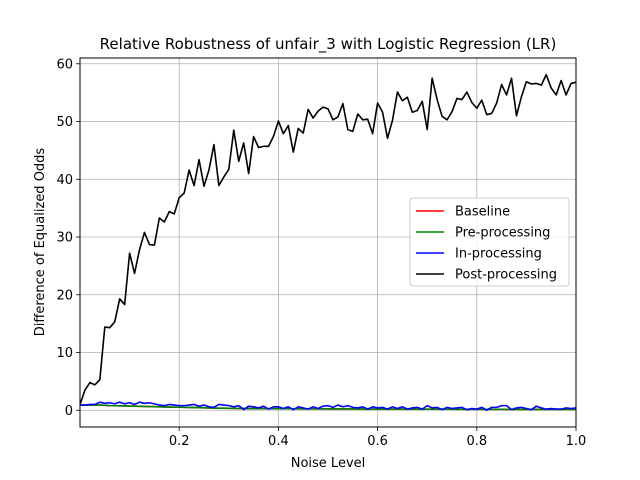  I want to click on x-tick-label: 0.6, so click(377, 441).